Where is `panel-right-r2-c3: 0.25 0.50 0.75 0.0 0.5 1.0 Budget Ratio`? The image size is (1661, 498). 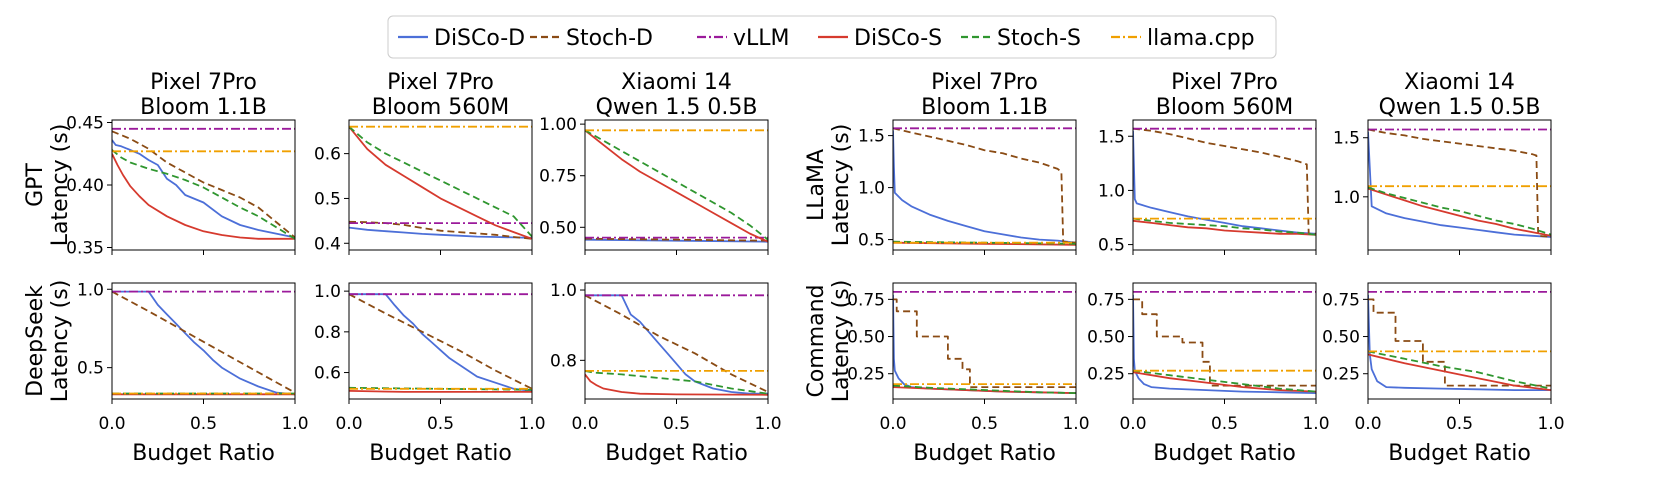 panel-right-r2-c3: 0.25 0.50 0.75 0.0 0.5 1.0 Budget Ratio is located at coordinates (1443, 374).